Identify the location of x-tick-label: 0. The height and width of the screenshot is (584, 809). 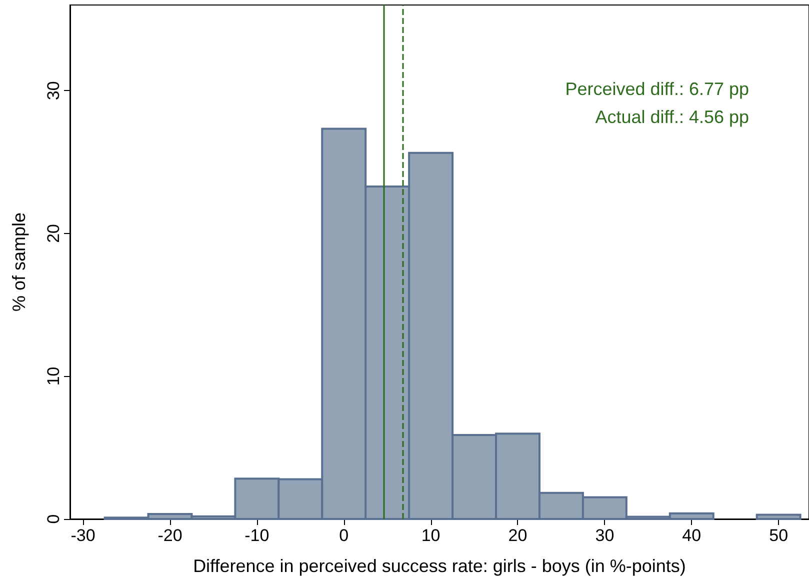
(344, 535).